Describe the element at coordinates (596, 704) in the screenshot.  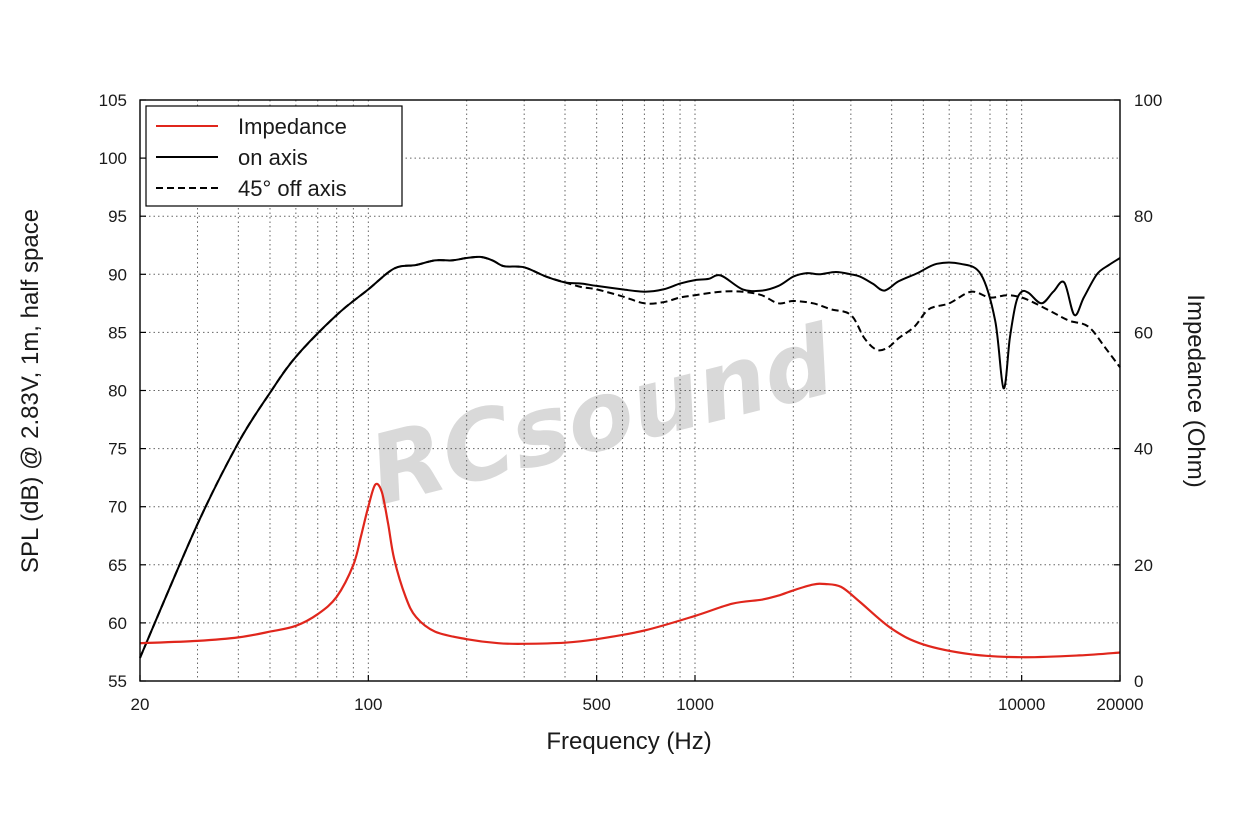
I see `x-tick-label: 500` at that location.